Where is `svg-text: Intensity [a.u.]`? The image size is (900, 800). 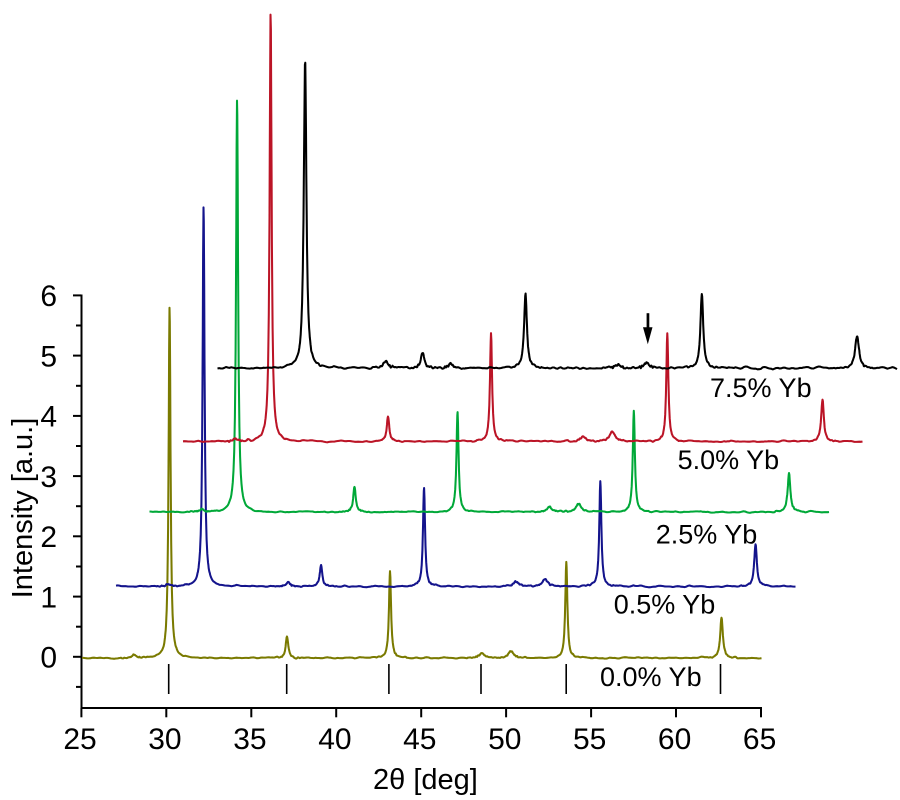
svg-text: Intensity [a.u.] is located at coordinates (23, 508).